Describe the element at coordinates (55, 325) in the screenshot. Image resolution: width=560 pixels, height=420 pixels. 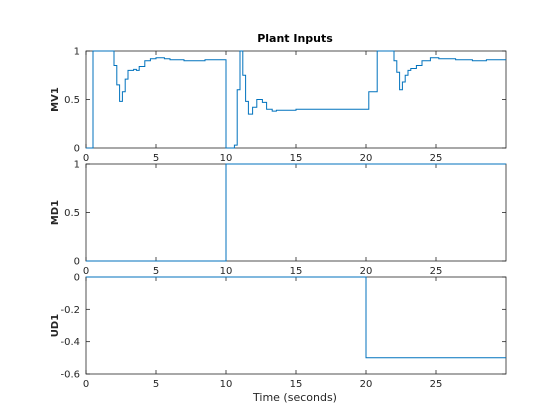
I see `y-axis-label: UD1` at that location.